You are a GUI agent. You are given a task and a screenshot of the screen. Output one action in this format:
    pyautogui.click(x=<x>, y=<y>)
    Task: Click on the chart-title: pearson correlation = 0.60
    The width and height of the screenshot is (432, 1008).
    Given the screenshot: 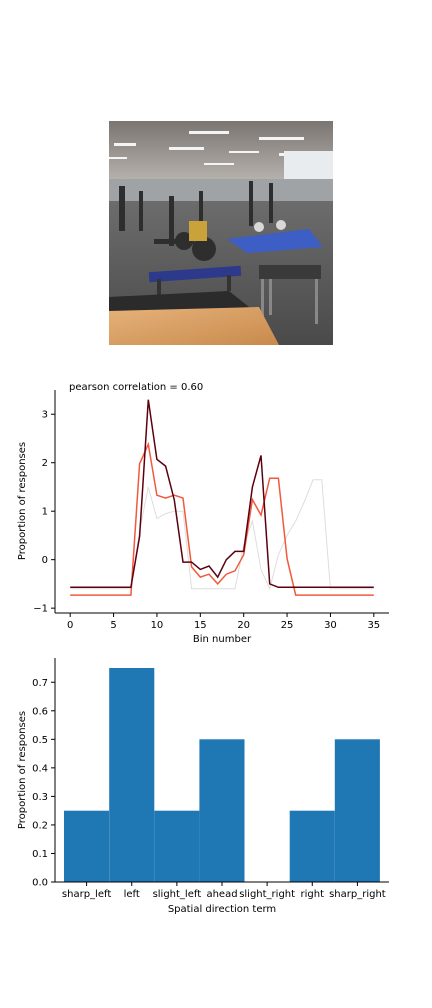 What is the action you would take?
    pyautogui.click(x=136, y=387)
    